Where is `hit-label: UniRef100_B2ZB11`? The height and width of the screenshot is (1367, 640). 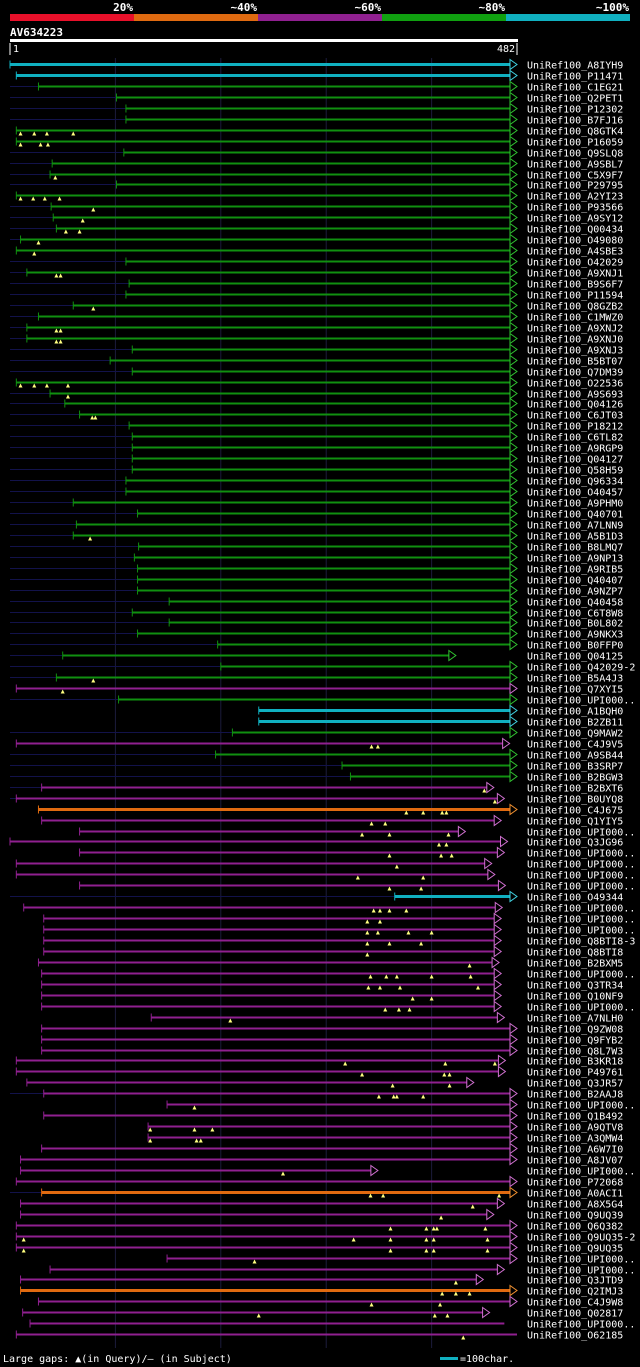 hit-label: UniRef100_B2ZB11 is located at coordinates (575, 723).